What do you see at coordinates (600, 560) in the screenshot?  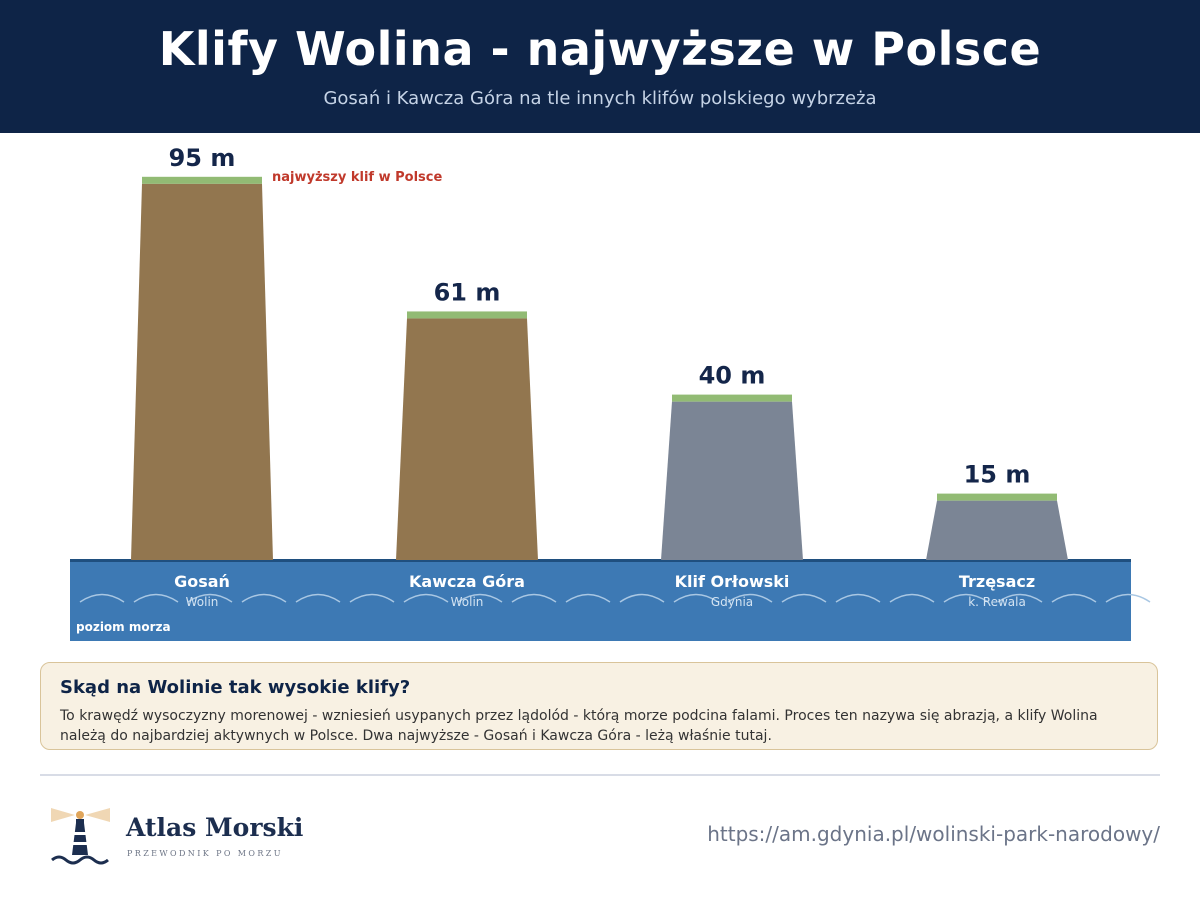 I see `sea-level-line` at bounding box center [600, 560].